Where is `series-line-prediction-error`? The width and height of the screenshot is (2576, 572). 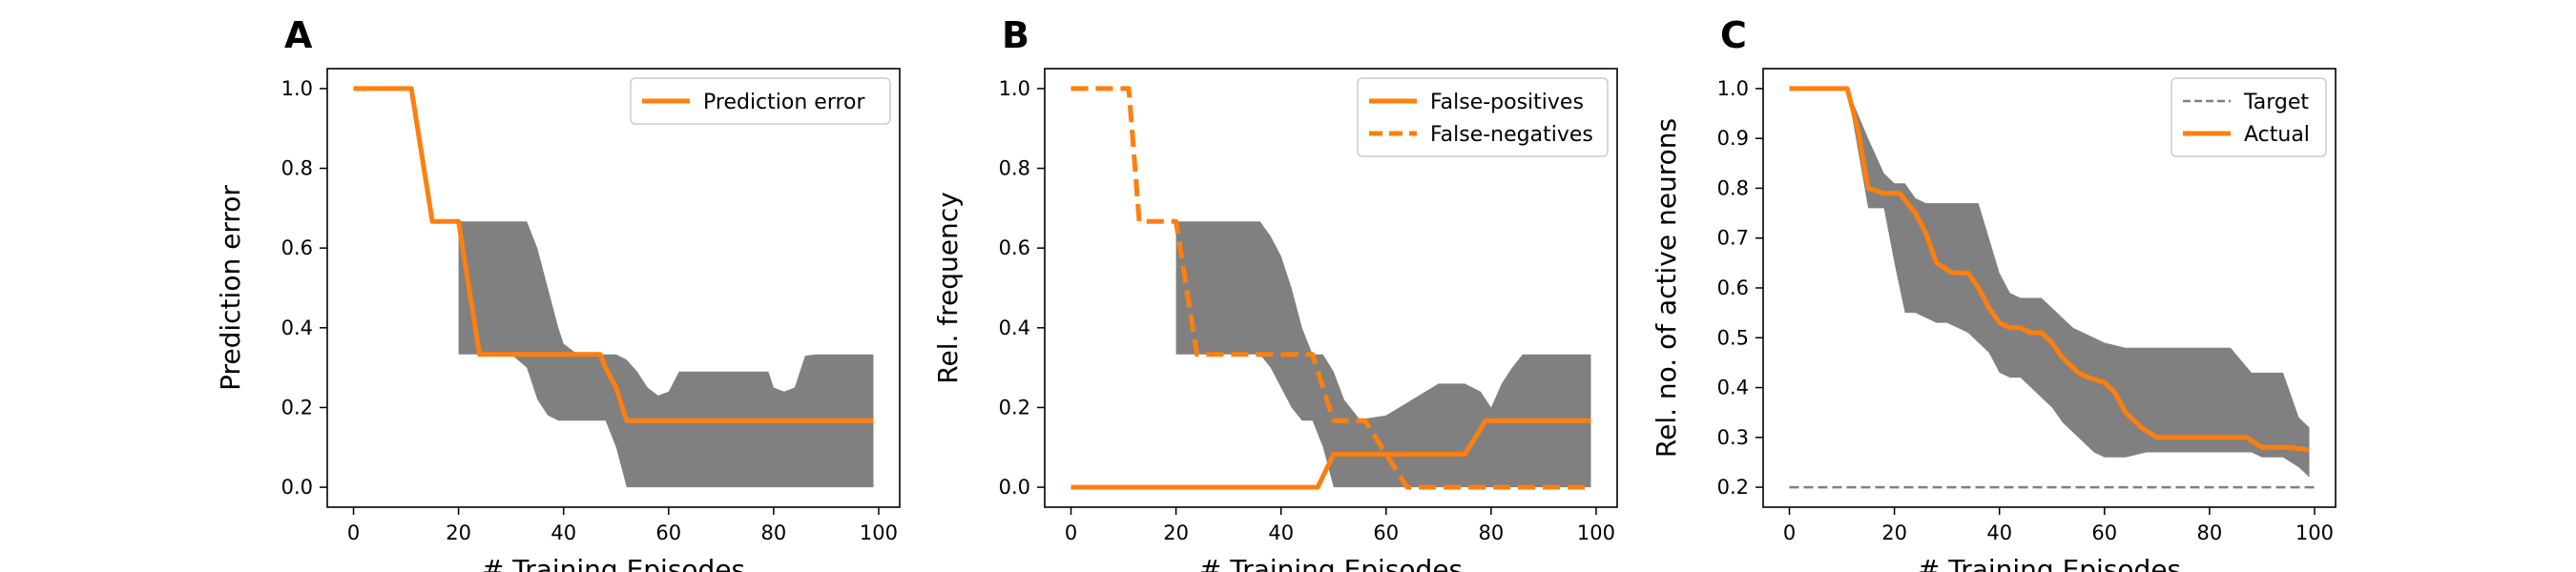 series-line-prediction-error is located at coordinates (613, 255).